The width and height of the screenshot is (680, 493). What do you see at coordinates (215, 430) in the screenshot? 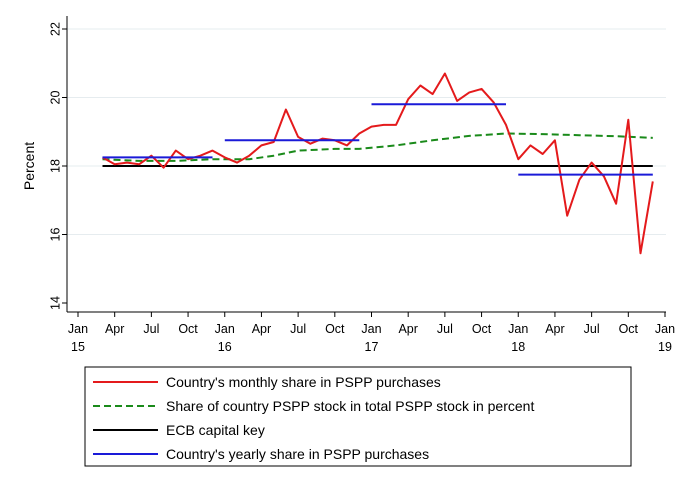
I see `legend-label-2: ECB capital key` at bounding box center [215, 430].